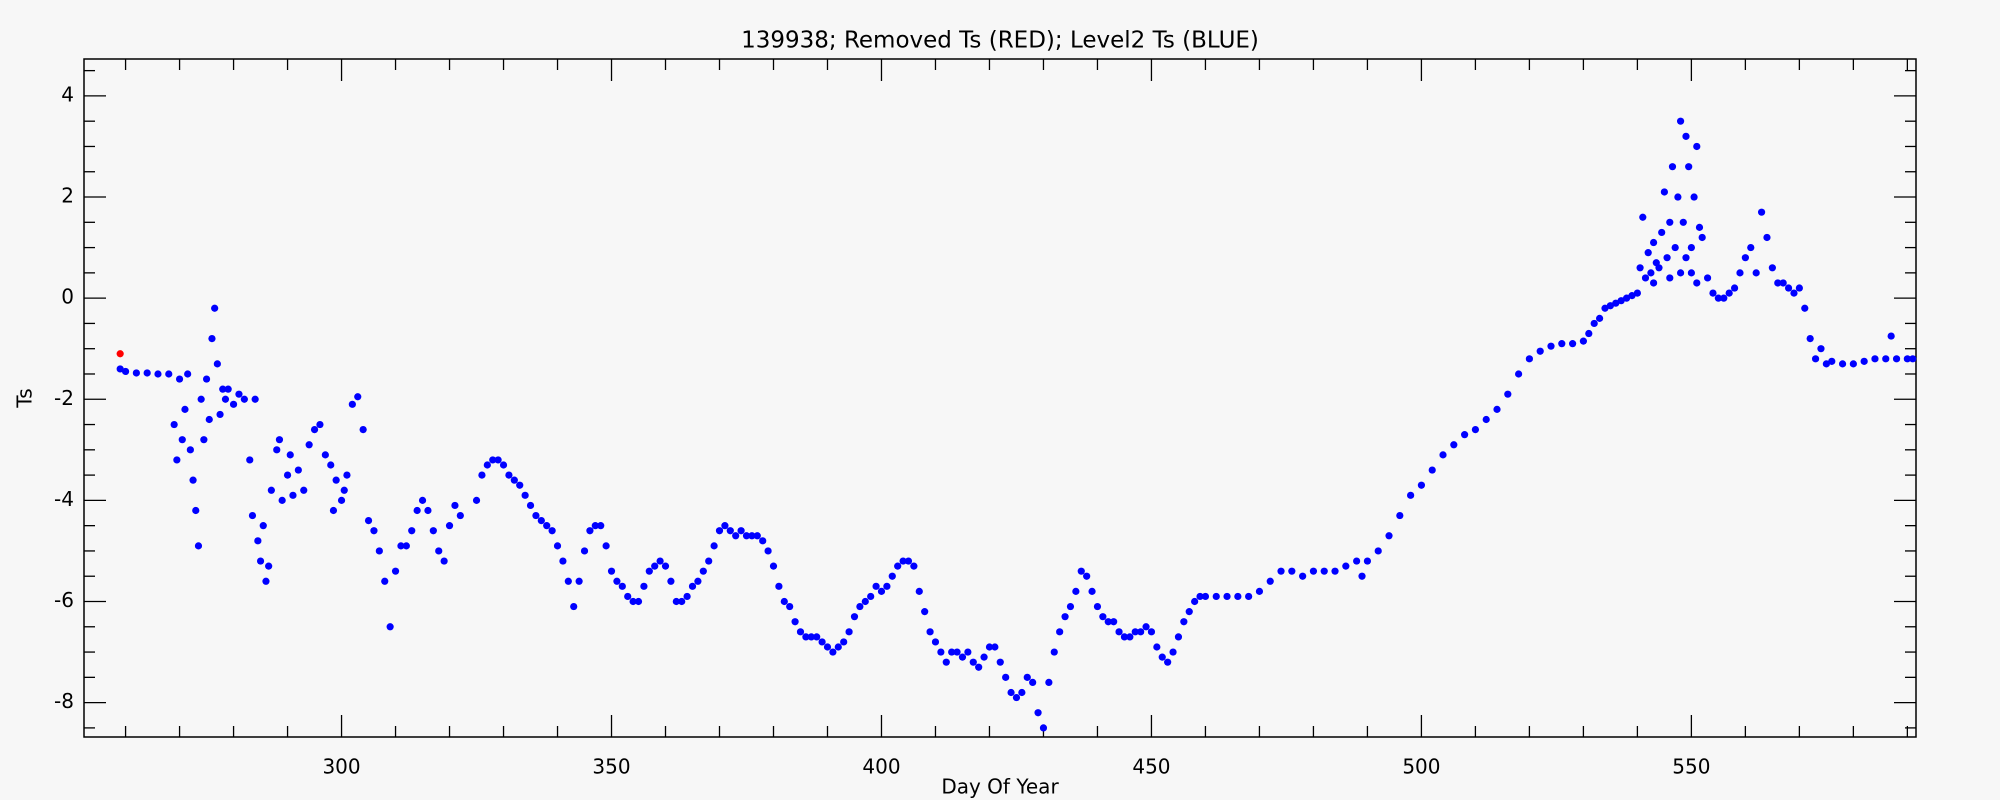 Image resolution: width=2000 pixels, height=800 pixels. I want to click on y-tick-label: 0, so click(67, 297).